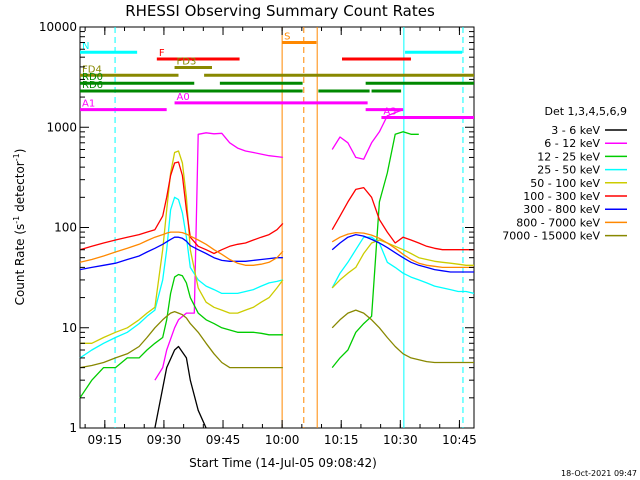 This screenshot has width=640, height=480. Describe the element at coordinates (85, 46) in the screenshot. I see `flag-label-n: N` at that location.